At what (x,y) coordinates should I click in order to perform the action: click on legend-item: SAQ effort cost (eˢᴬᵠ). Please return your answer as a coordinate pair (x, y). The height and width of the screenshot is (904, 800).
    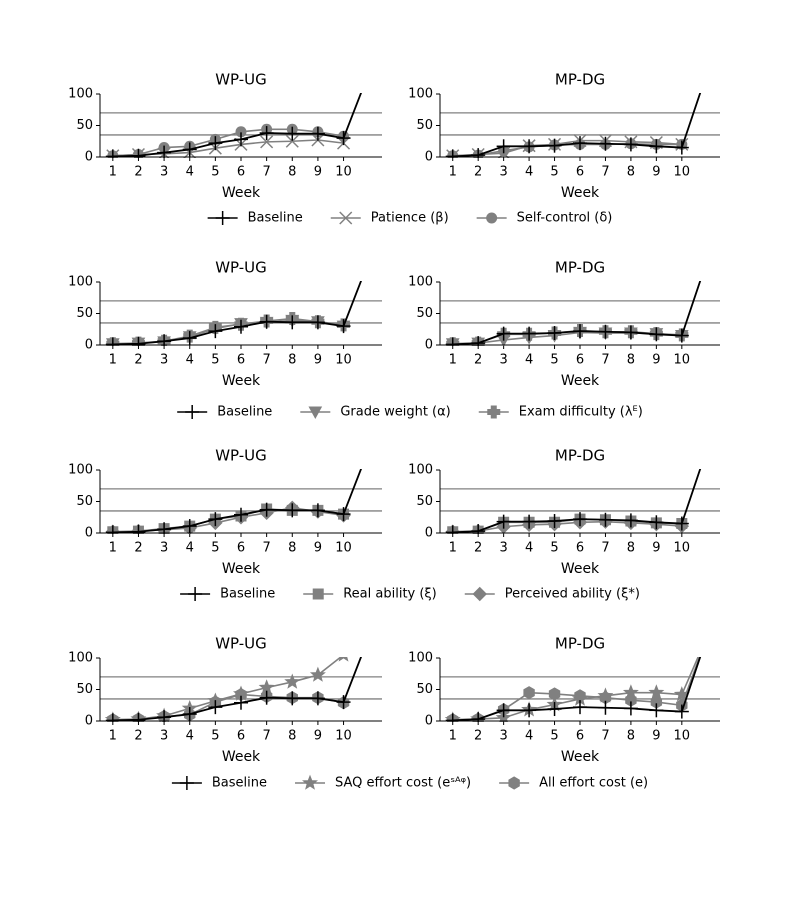
    Looking at the image, I should click on (383, 782).